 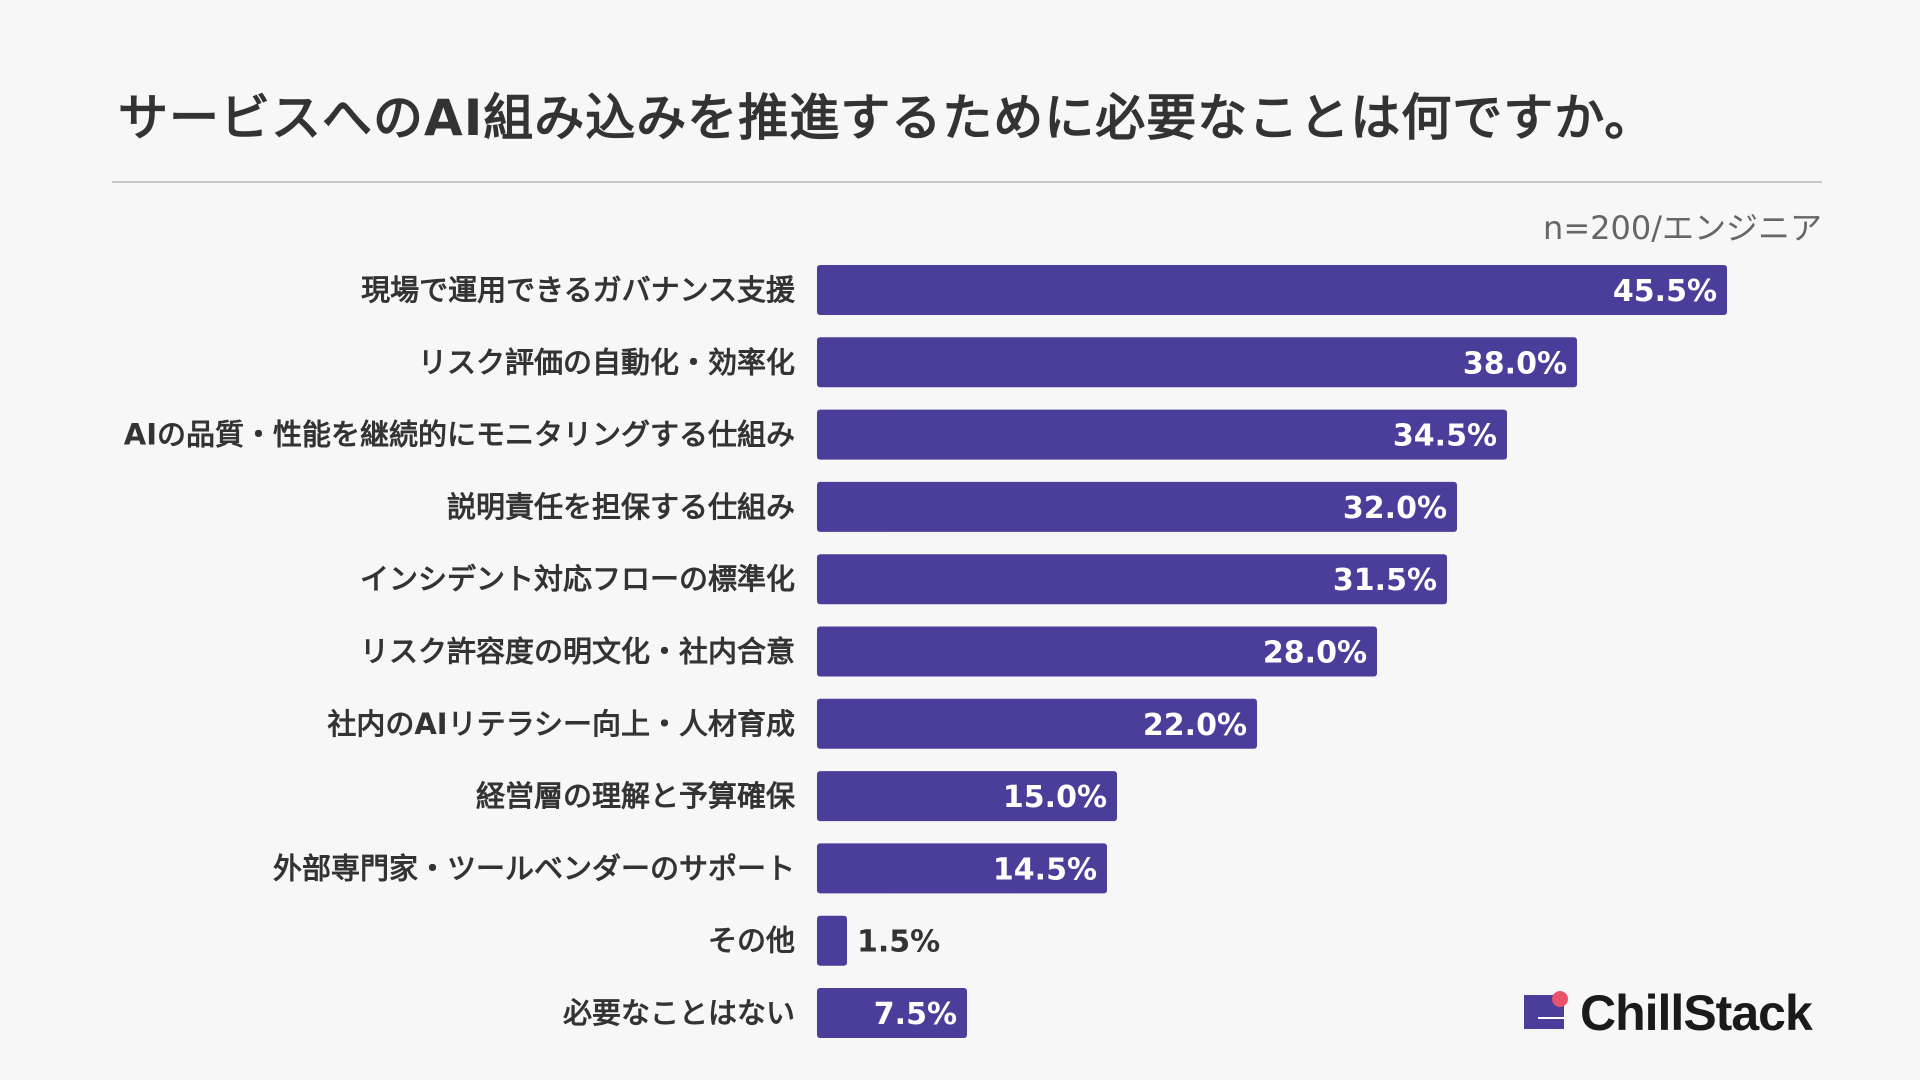 What do you see at coordinates (887, 118) in the screenshot?
I see `chart-title: サービスへのAI組み込みを推進するために必要なことは何ですか。` at bounding box center [887, 118].